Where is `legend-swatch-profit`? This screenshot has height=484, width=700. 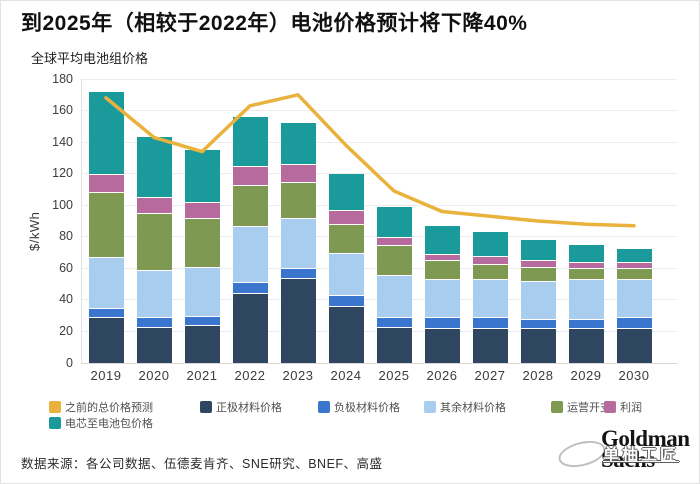
legend-swatch-profit is located at coordinates (610, 406).